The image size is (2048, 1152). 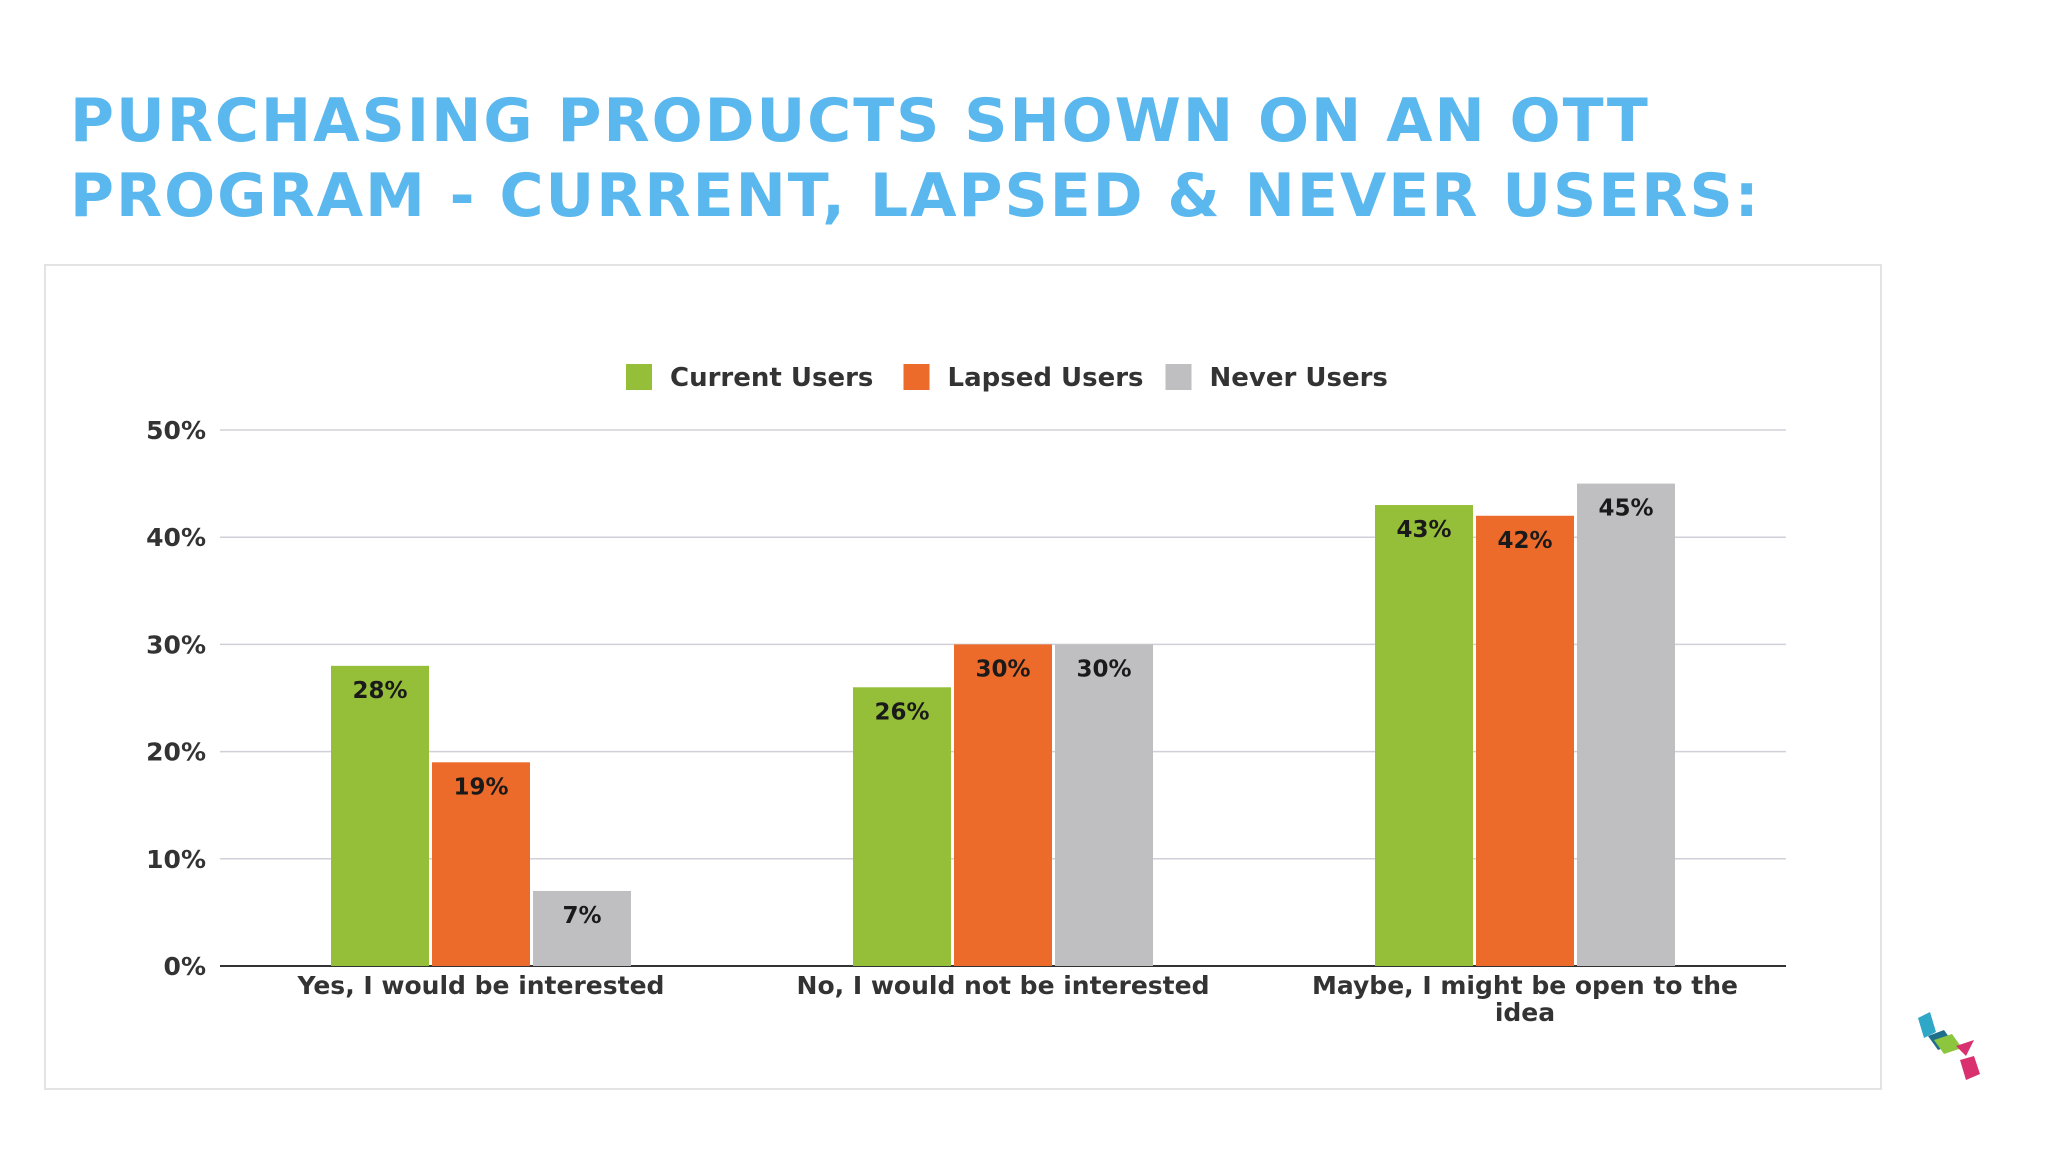 I want to click on y-tick-label: 40%, so click(x=176, y=537).